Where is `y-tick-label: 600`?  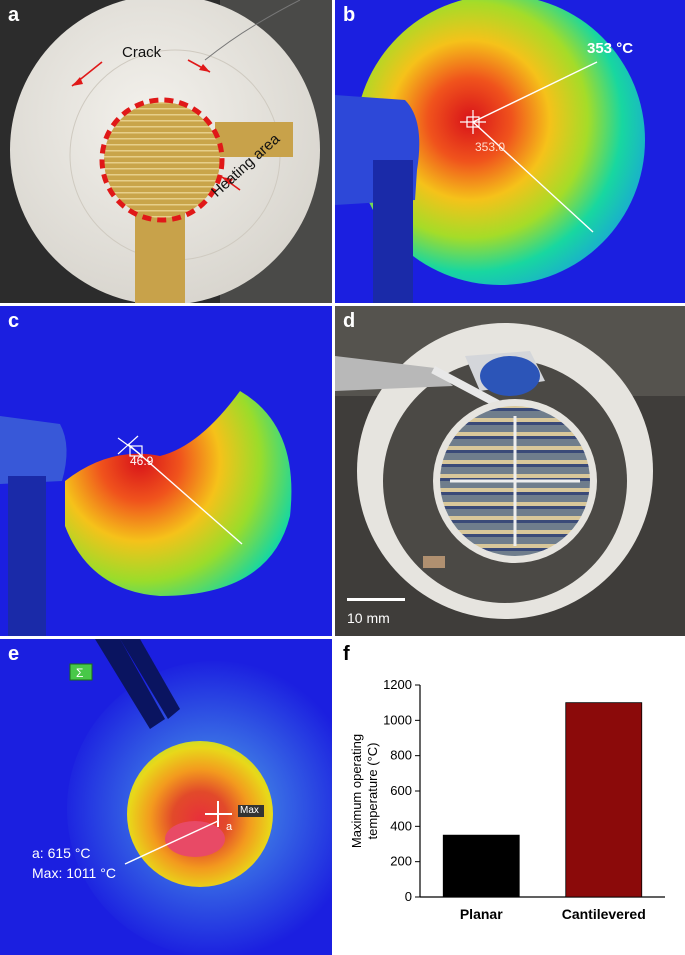 y-tick-label: 600 is located at coordinates (401, 790).